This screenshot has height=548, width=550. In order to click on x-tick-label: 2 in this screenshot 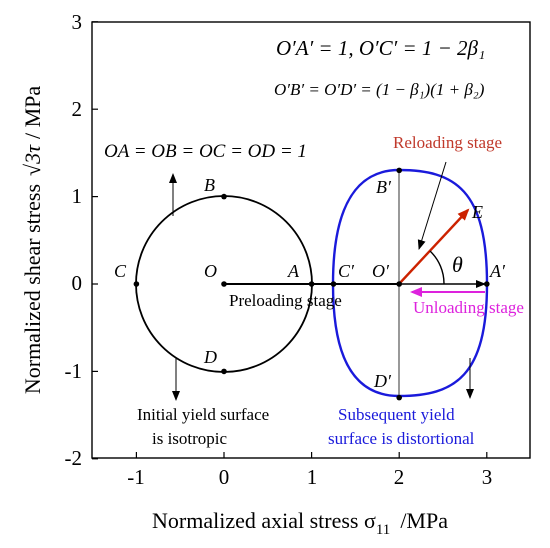, I will do `click(399, 477)`.